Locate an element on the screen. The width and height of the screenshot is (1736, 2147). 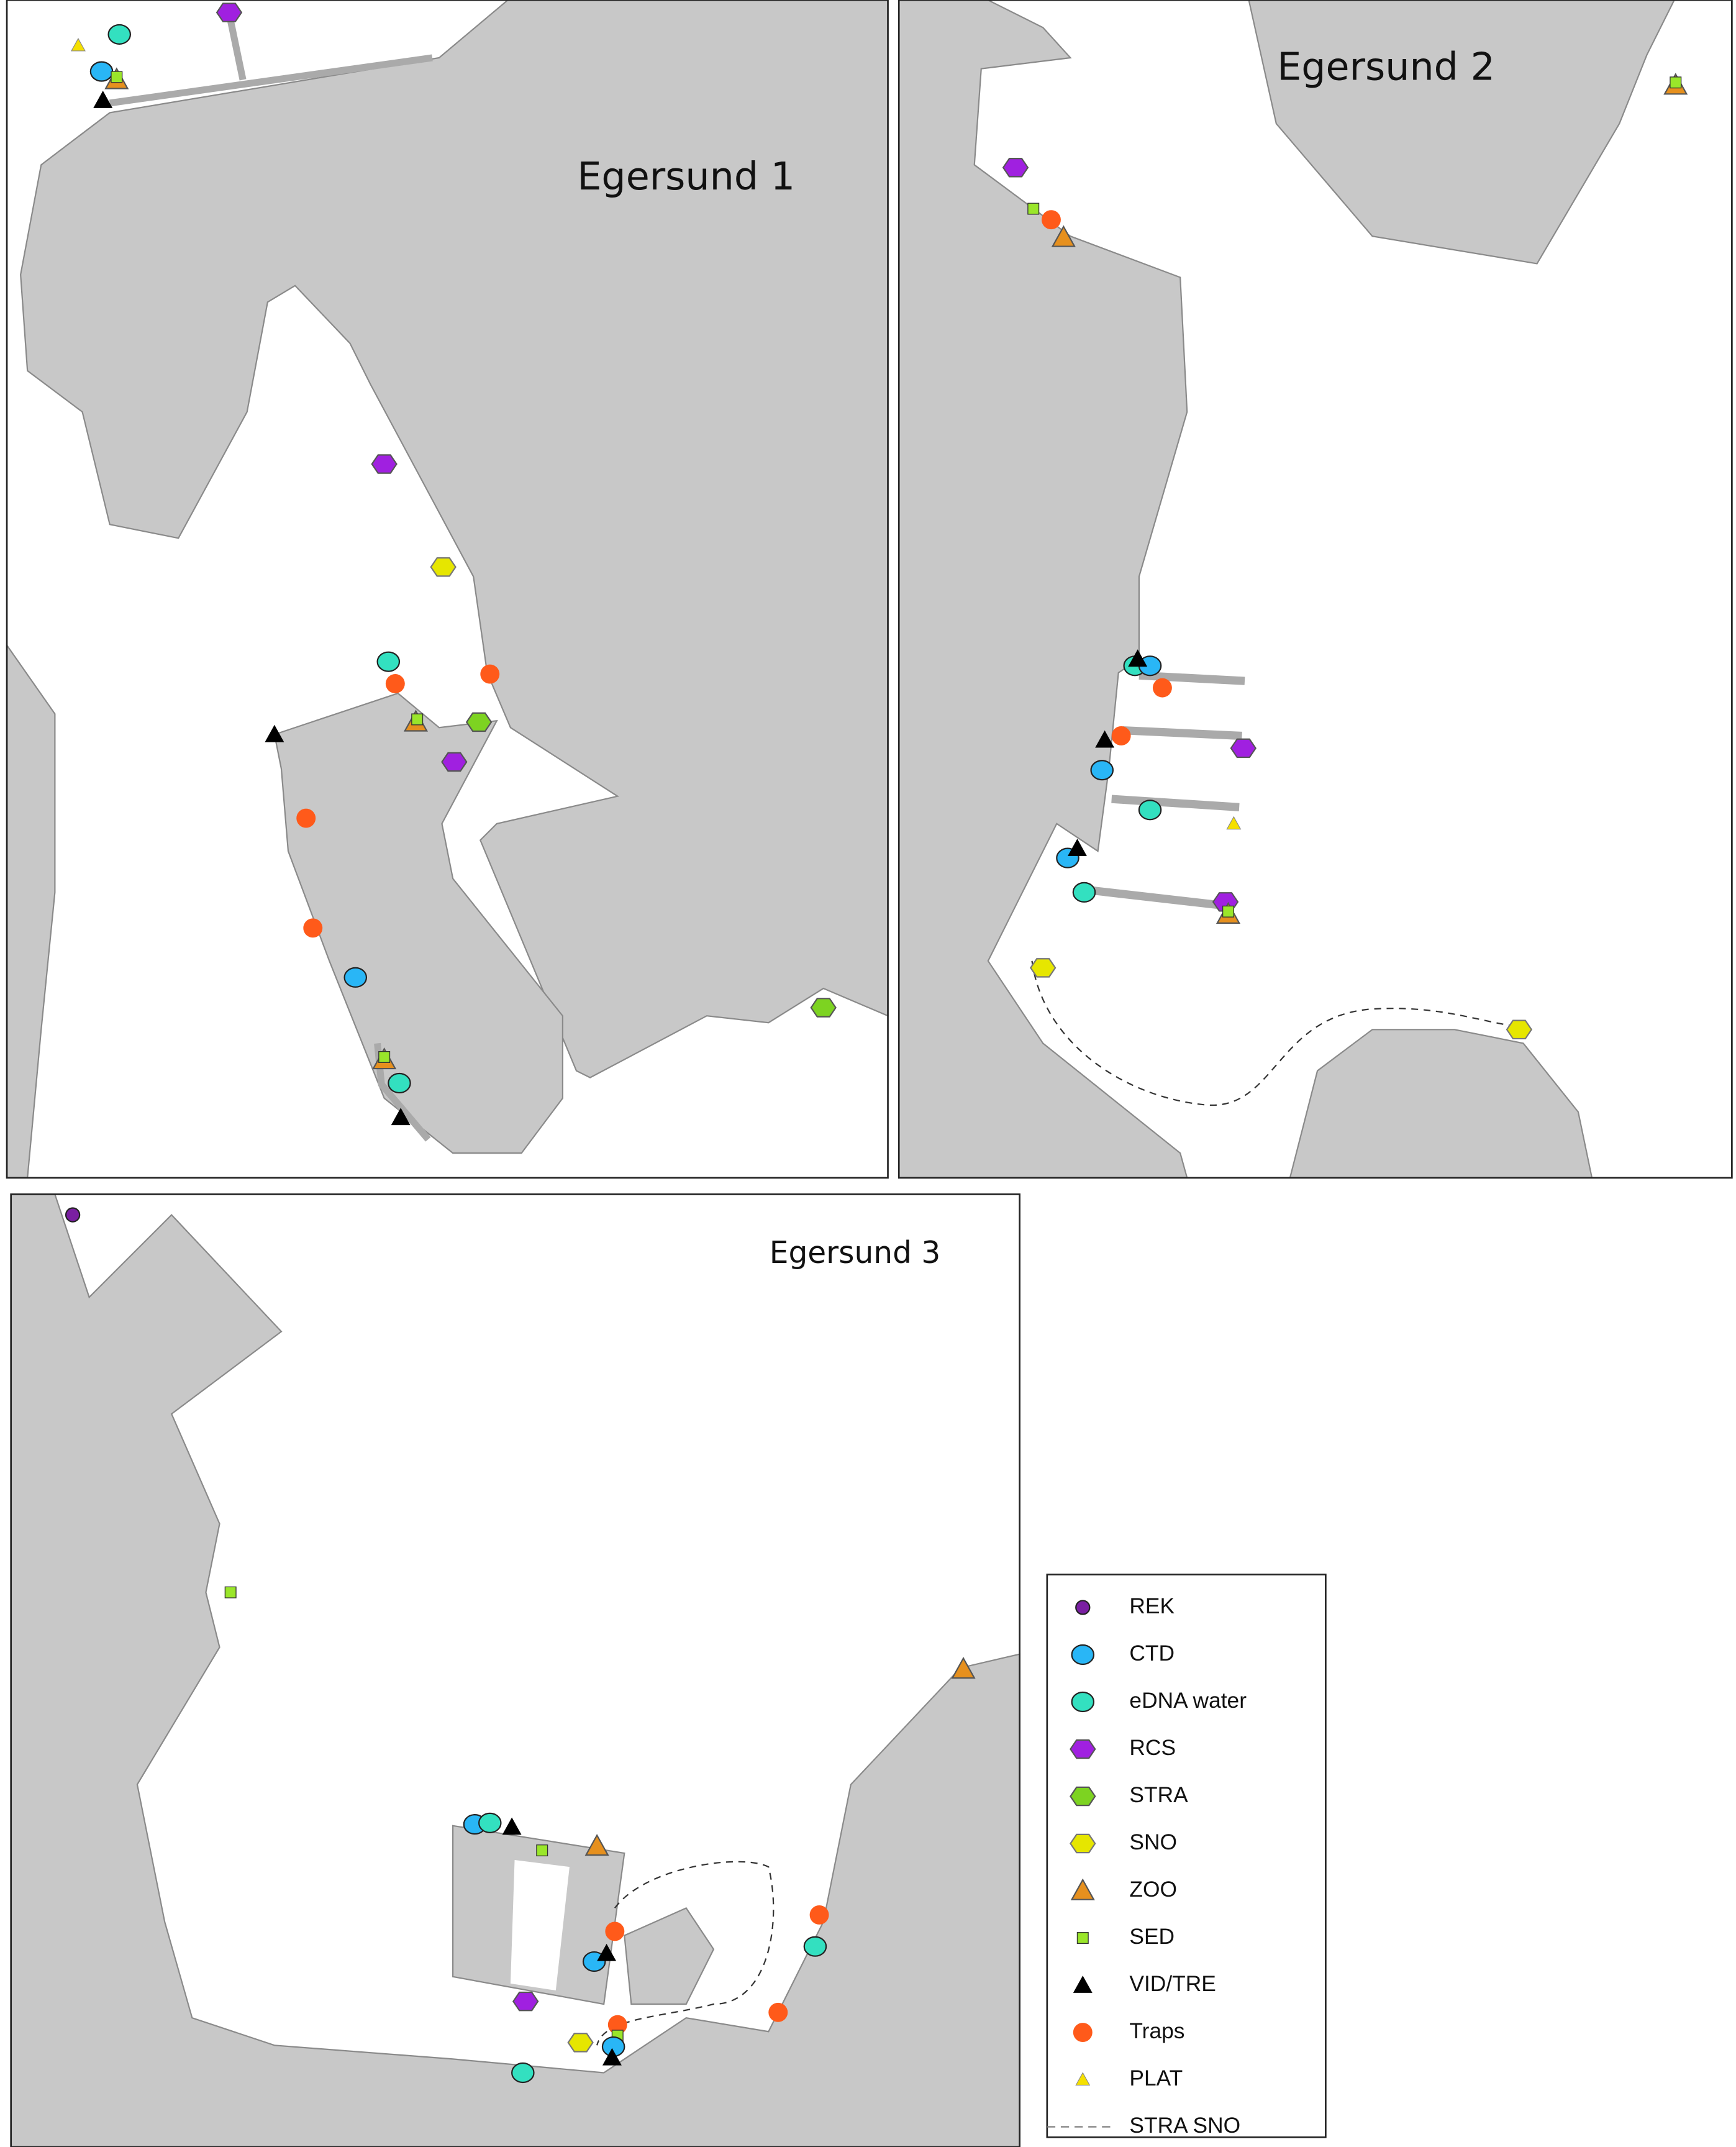
panel-title: Egersund 3 is located at coordinates (855, 1253).